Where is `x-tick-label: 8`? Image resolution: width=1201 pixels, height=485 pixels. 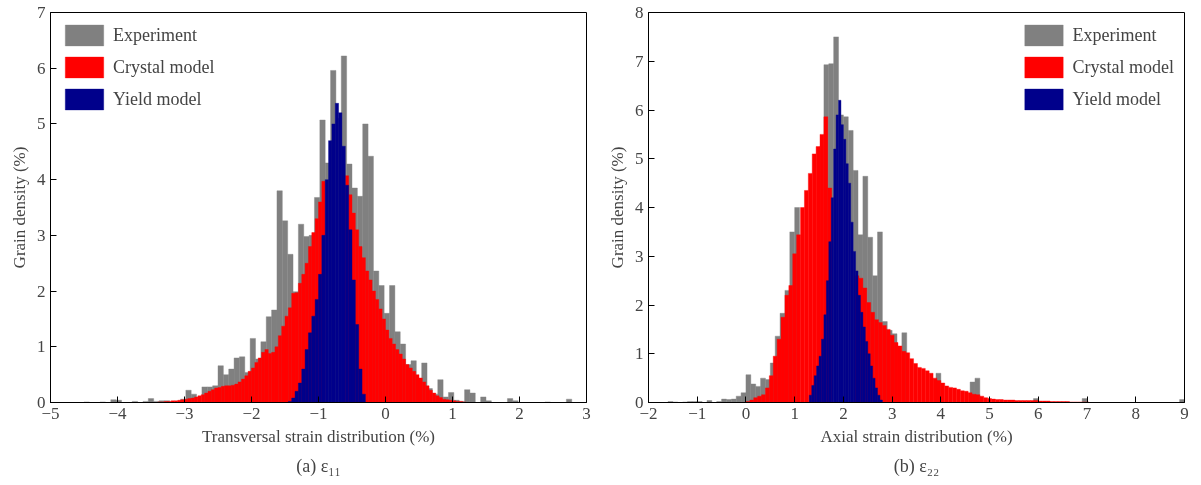 x-tick-label: 8 is located at coordinates (1136, 413).